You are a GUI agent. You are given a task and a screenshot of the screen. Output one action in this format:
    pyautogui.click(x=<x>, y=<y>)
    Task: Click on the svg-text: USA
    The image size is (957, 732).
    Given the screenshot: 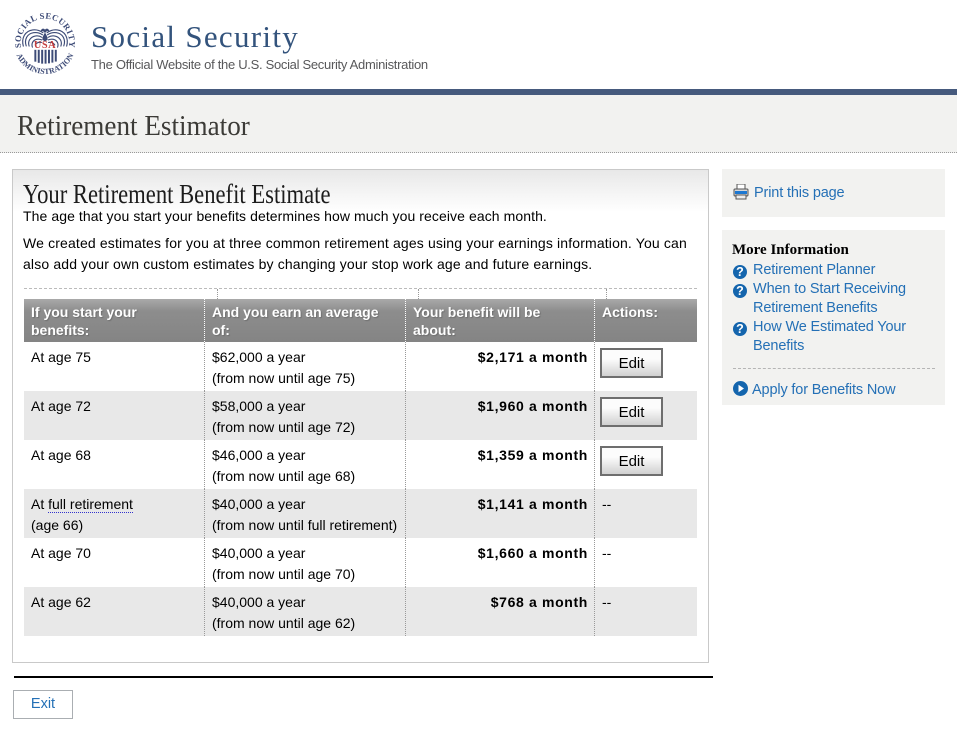 What is the action you would take?
    pyautogui.click(x=45, y=45)
    